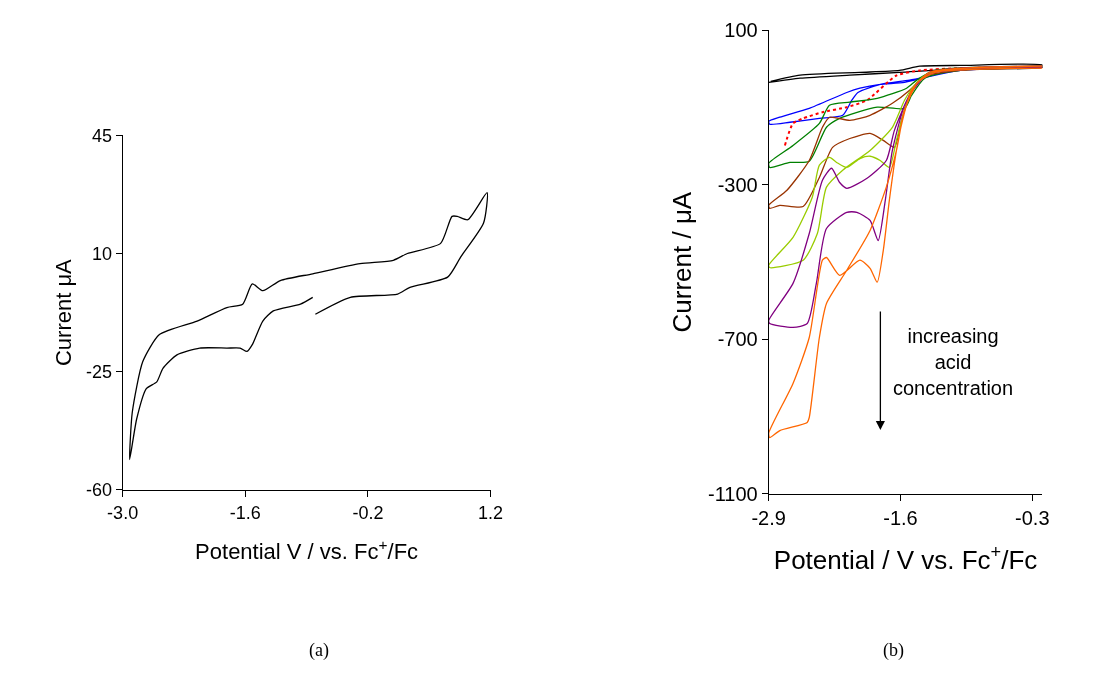 The height and width of the screenshot is (673, 1095). Describe the element at coordinates (99, 490) in the screenshot. I see `y-tick-label: -60` at that location.